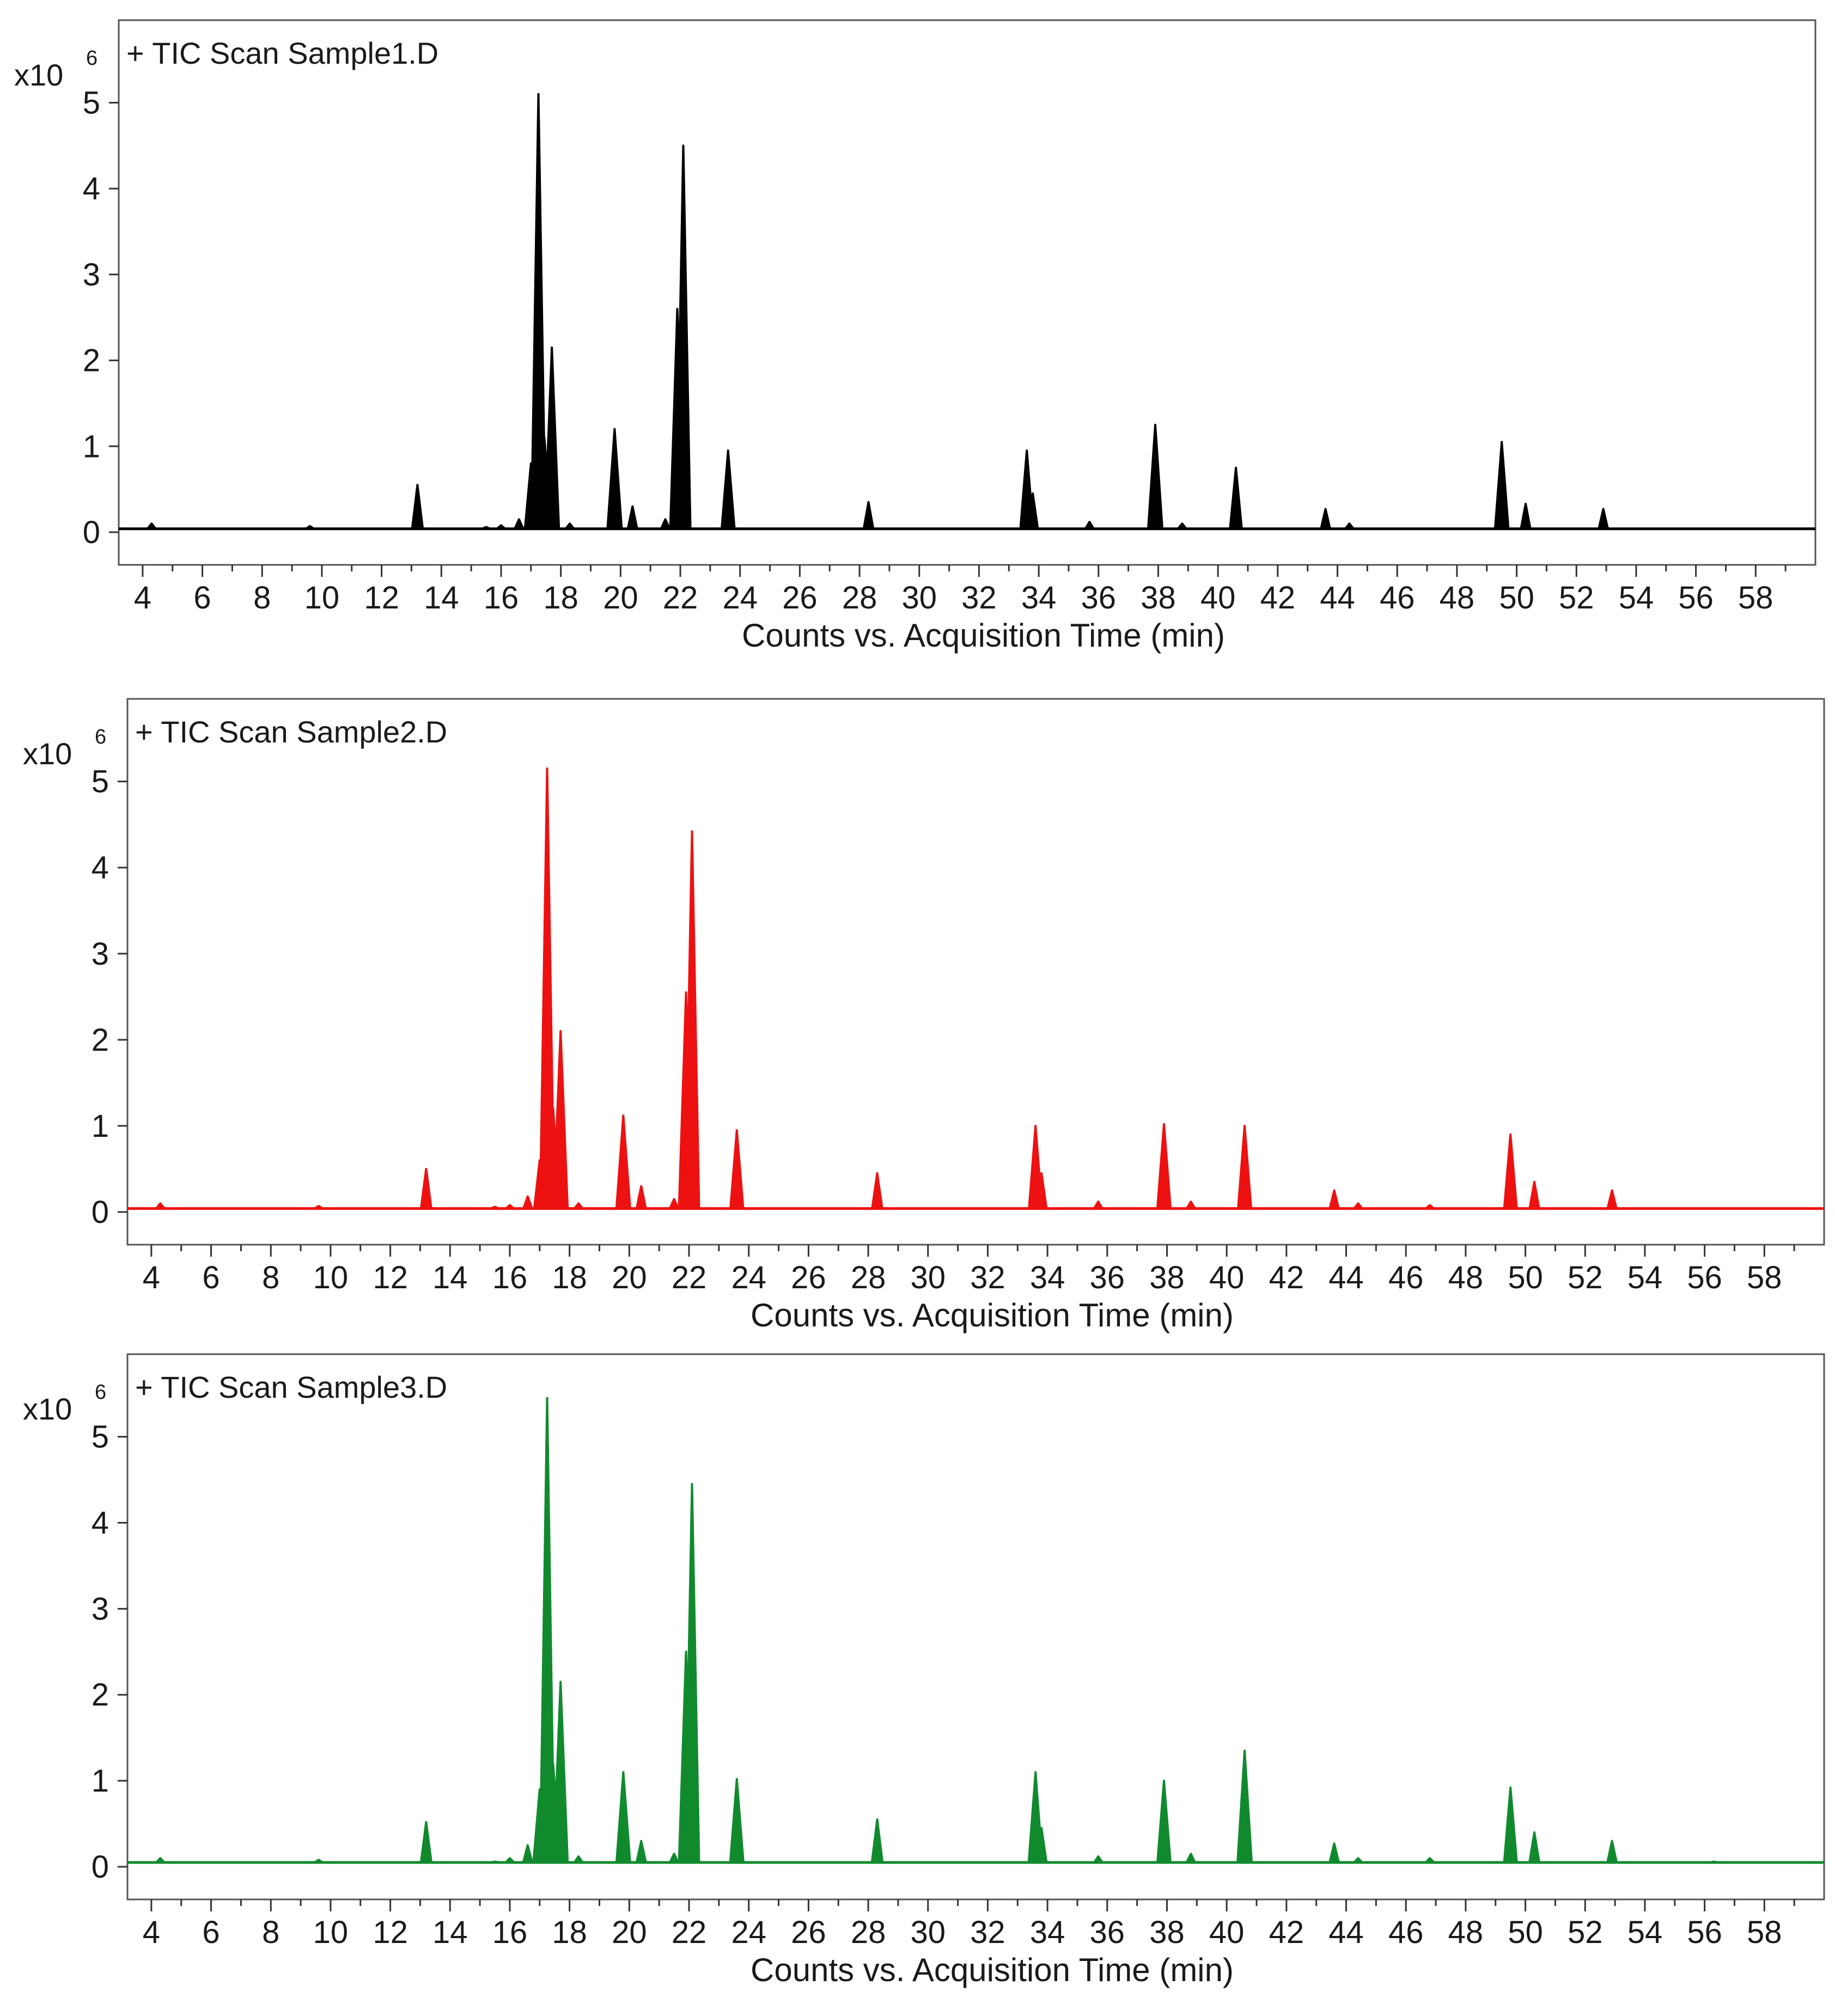  I want to click on y-scale-exponent-sample1: 6, so click(91, 58).